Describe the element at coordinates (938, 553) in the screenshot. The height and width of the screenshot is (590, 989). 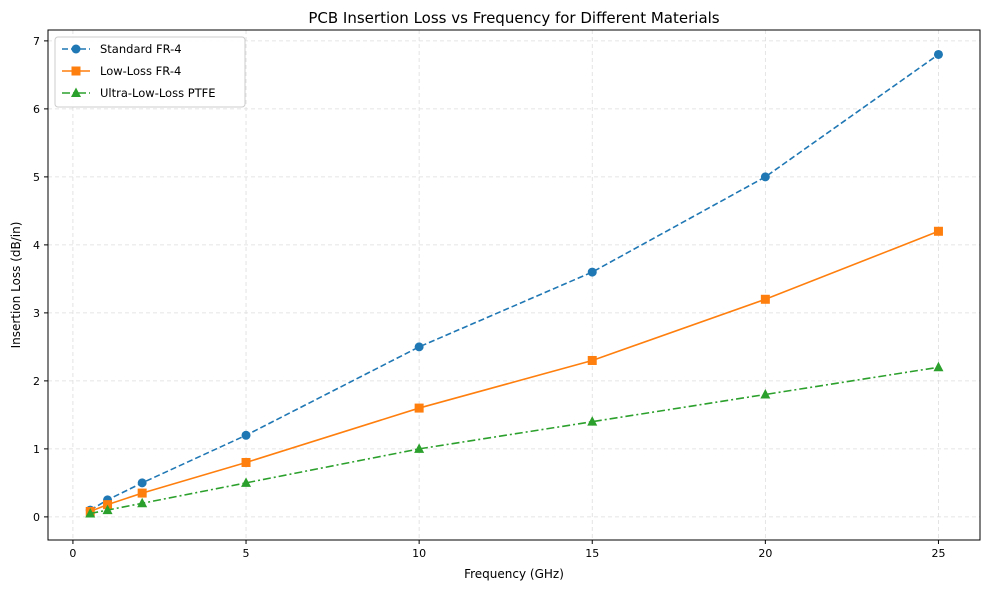
I see `x-tick-label: 25` at that location.